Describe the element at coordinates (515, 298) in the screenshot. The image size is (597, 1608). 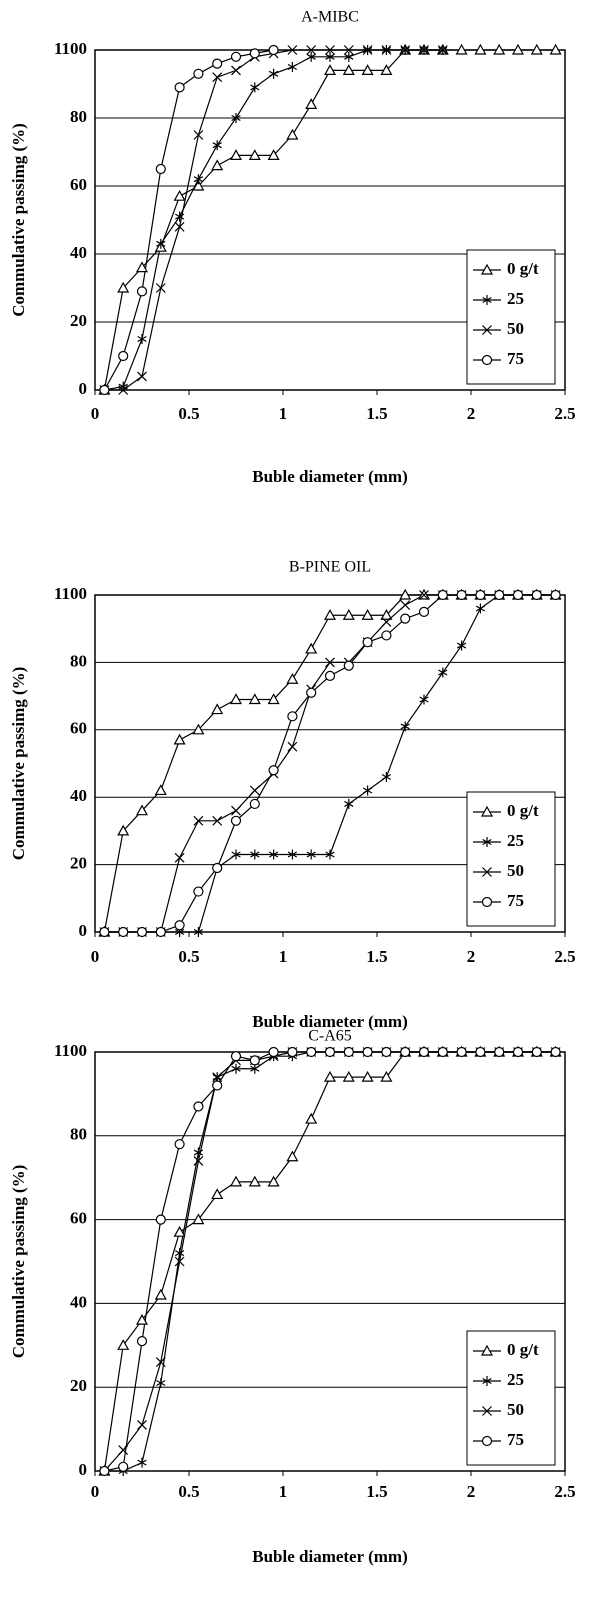
I see `legend-label: 25` at that location.